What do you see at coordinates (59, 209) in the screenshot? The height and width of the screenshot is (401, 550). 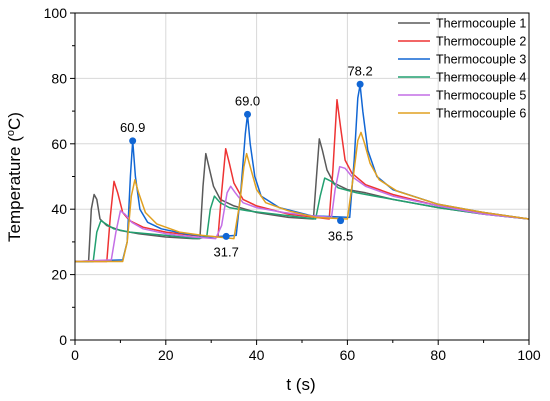 I see `y-tick-label: 40` at bounding box center [59, 209].